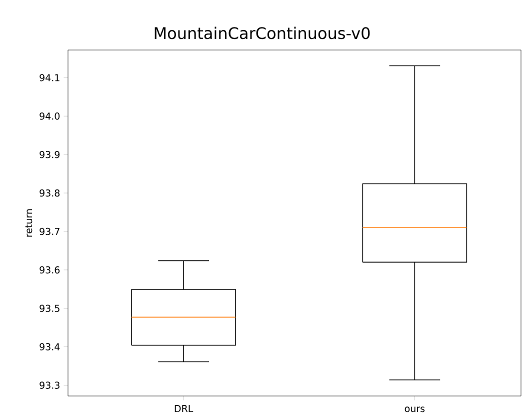  I want to click on y-tick-label: 94.1, so click(50, 78).